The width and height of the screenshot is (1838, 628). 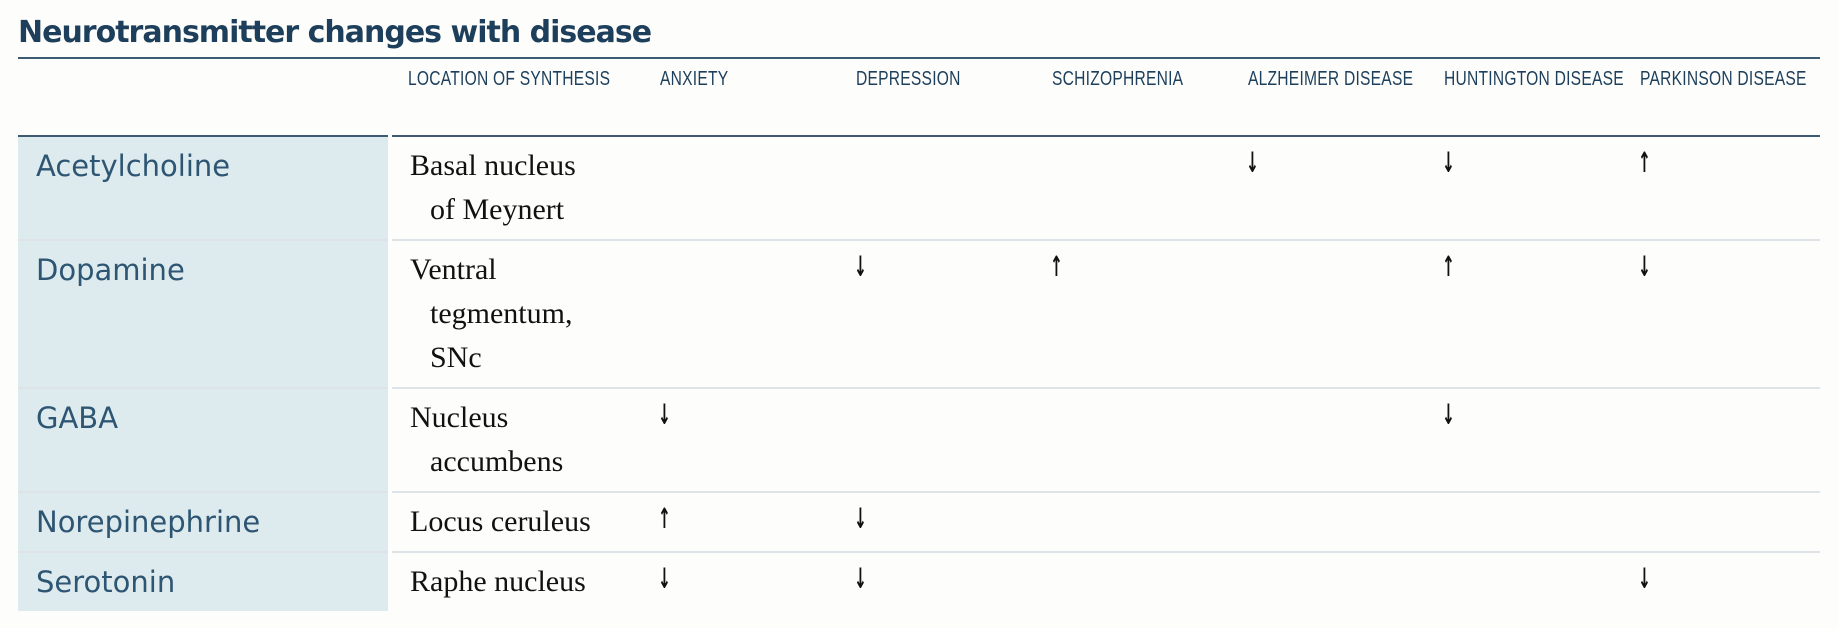 I want to click on location-of-synthesis-cell: Basal nucleus of Meynert, so click(x=516, y=188).